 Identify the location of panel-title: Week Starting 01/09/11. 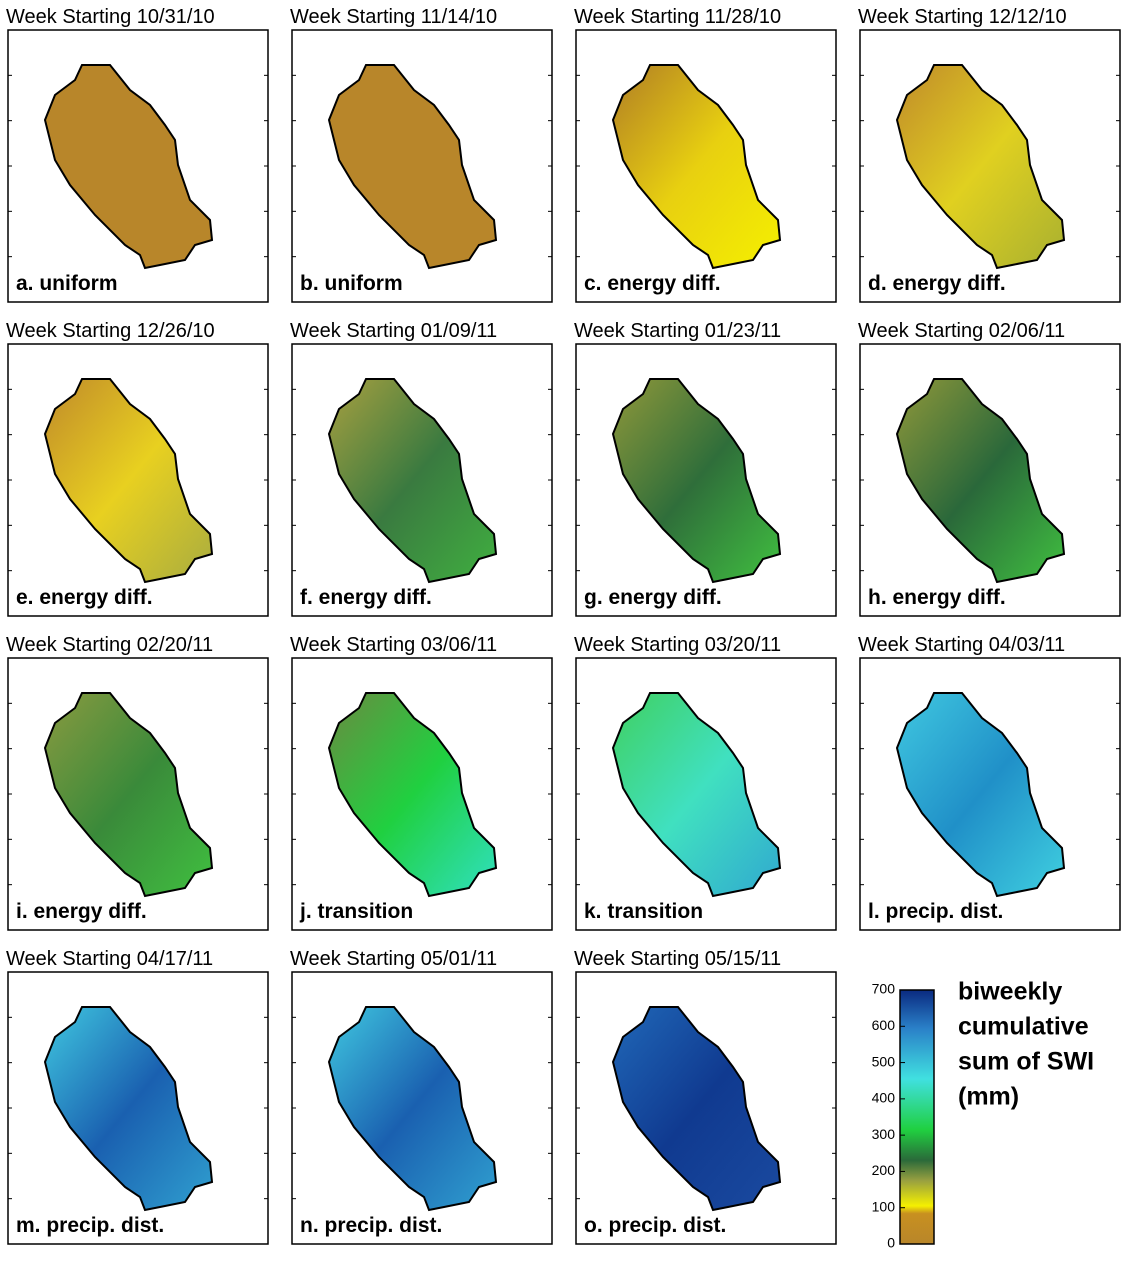
(393, 331).